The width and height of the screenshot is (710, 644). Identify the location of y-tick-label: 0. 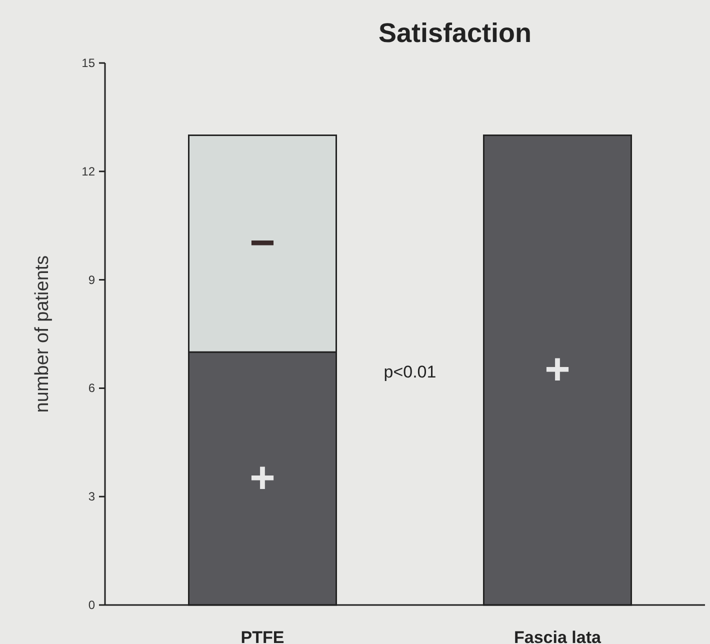
(92, 605).